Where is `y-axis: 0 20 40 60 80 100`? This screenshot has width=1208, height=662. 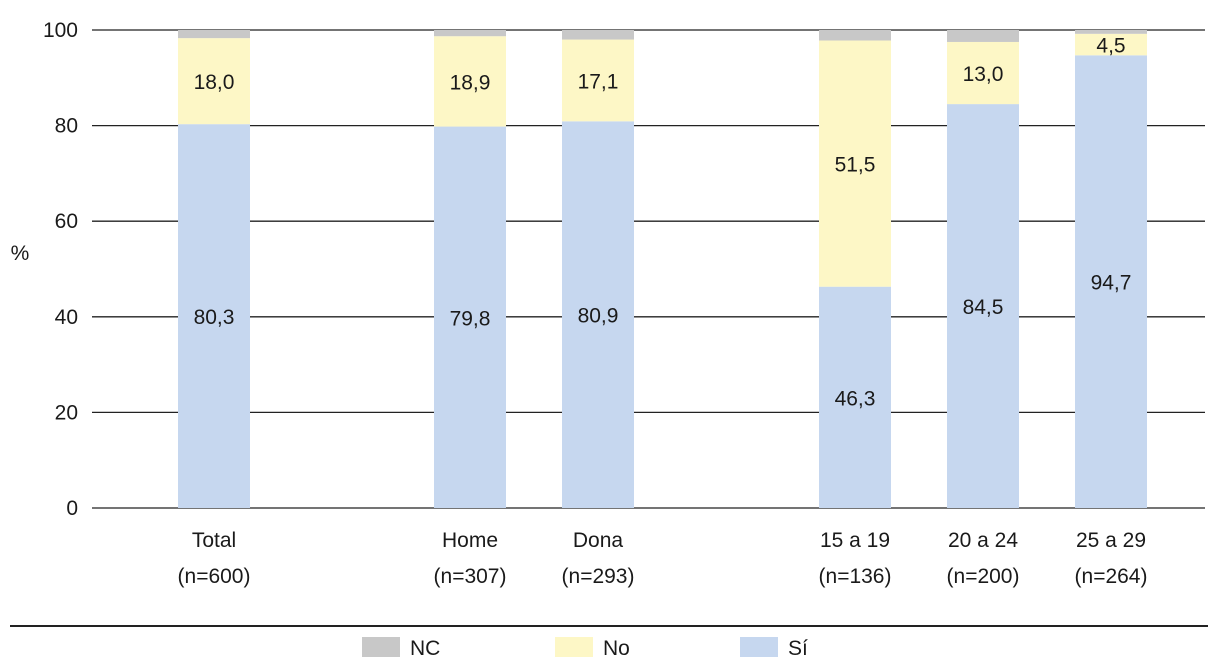
y-axis: 0 20 40 60 80 100 is located at coordinates (60, 269).